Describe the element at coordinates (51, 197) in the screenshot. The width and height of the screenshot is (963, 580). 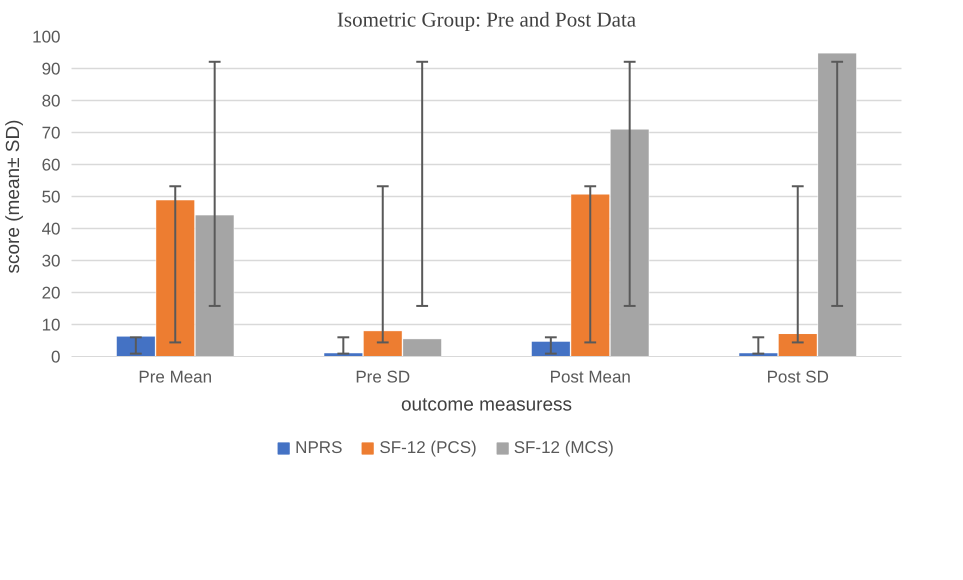
I see `y-tick-label: 50` at that location.